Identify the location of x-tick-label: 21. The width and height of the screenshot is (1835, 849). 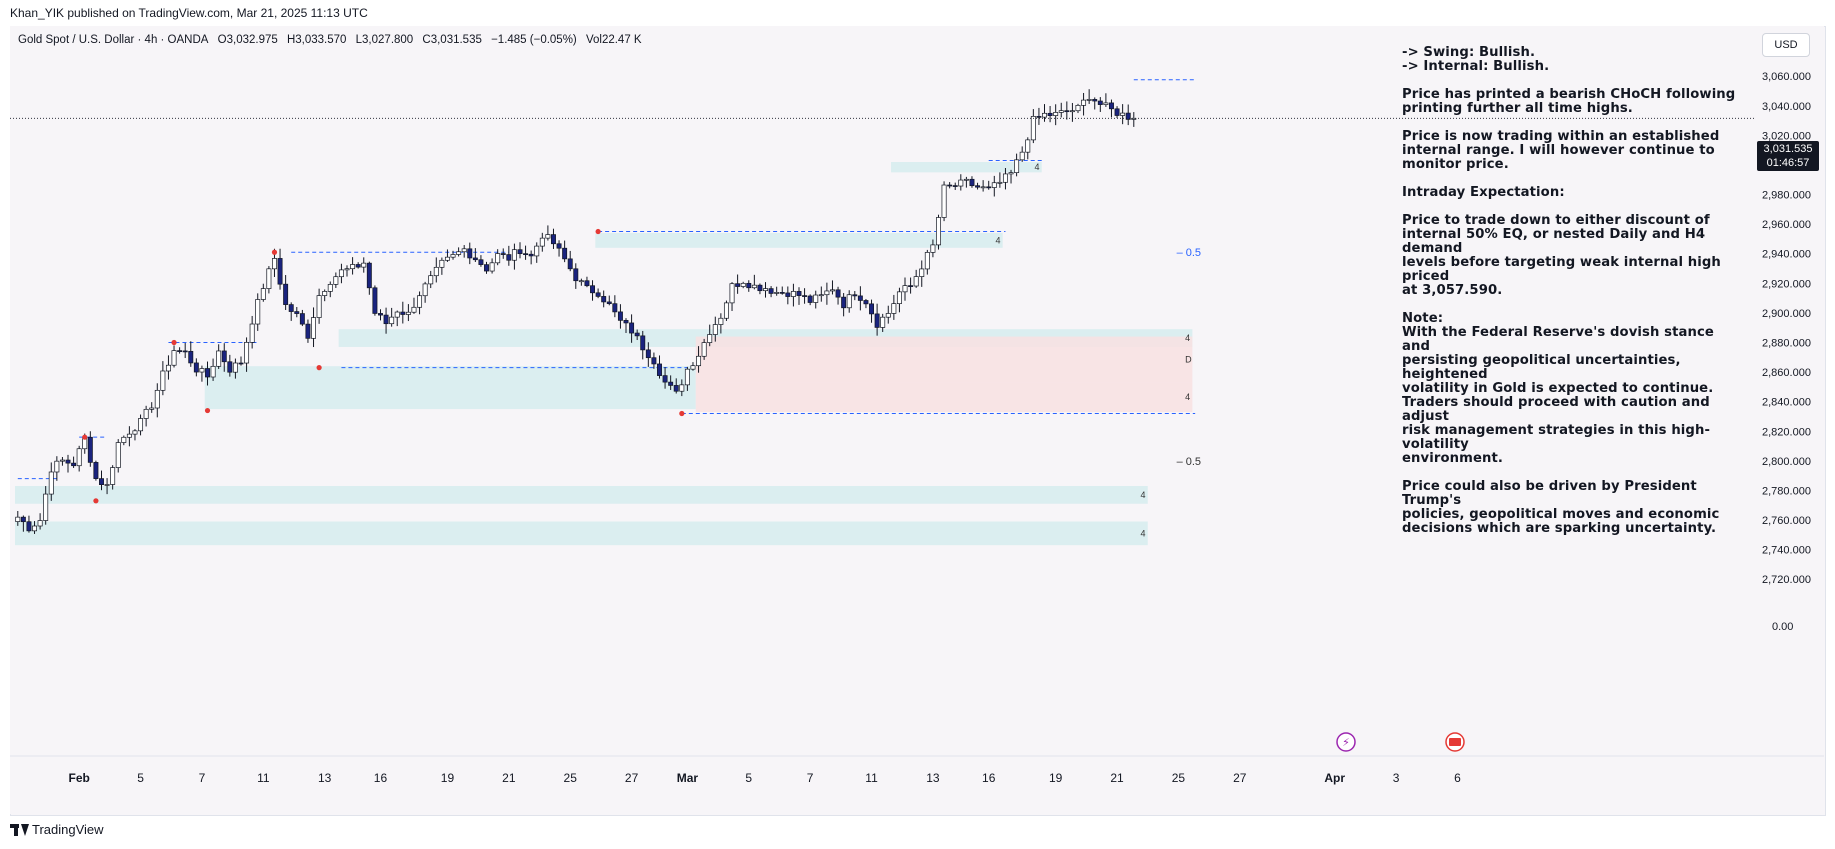
(1117, 778).